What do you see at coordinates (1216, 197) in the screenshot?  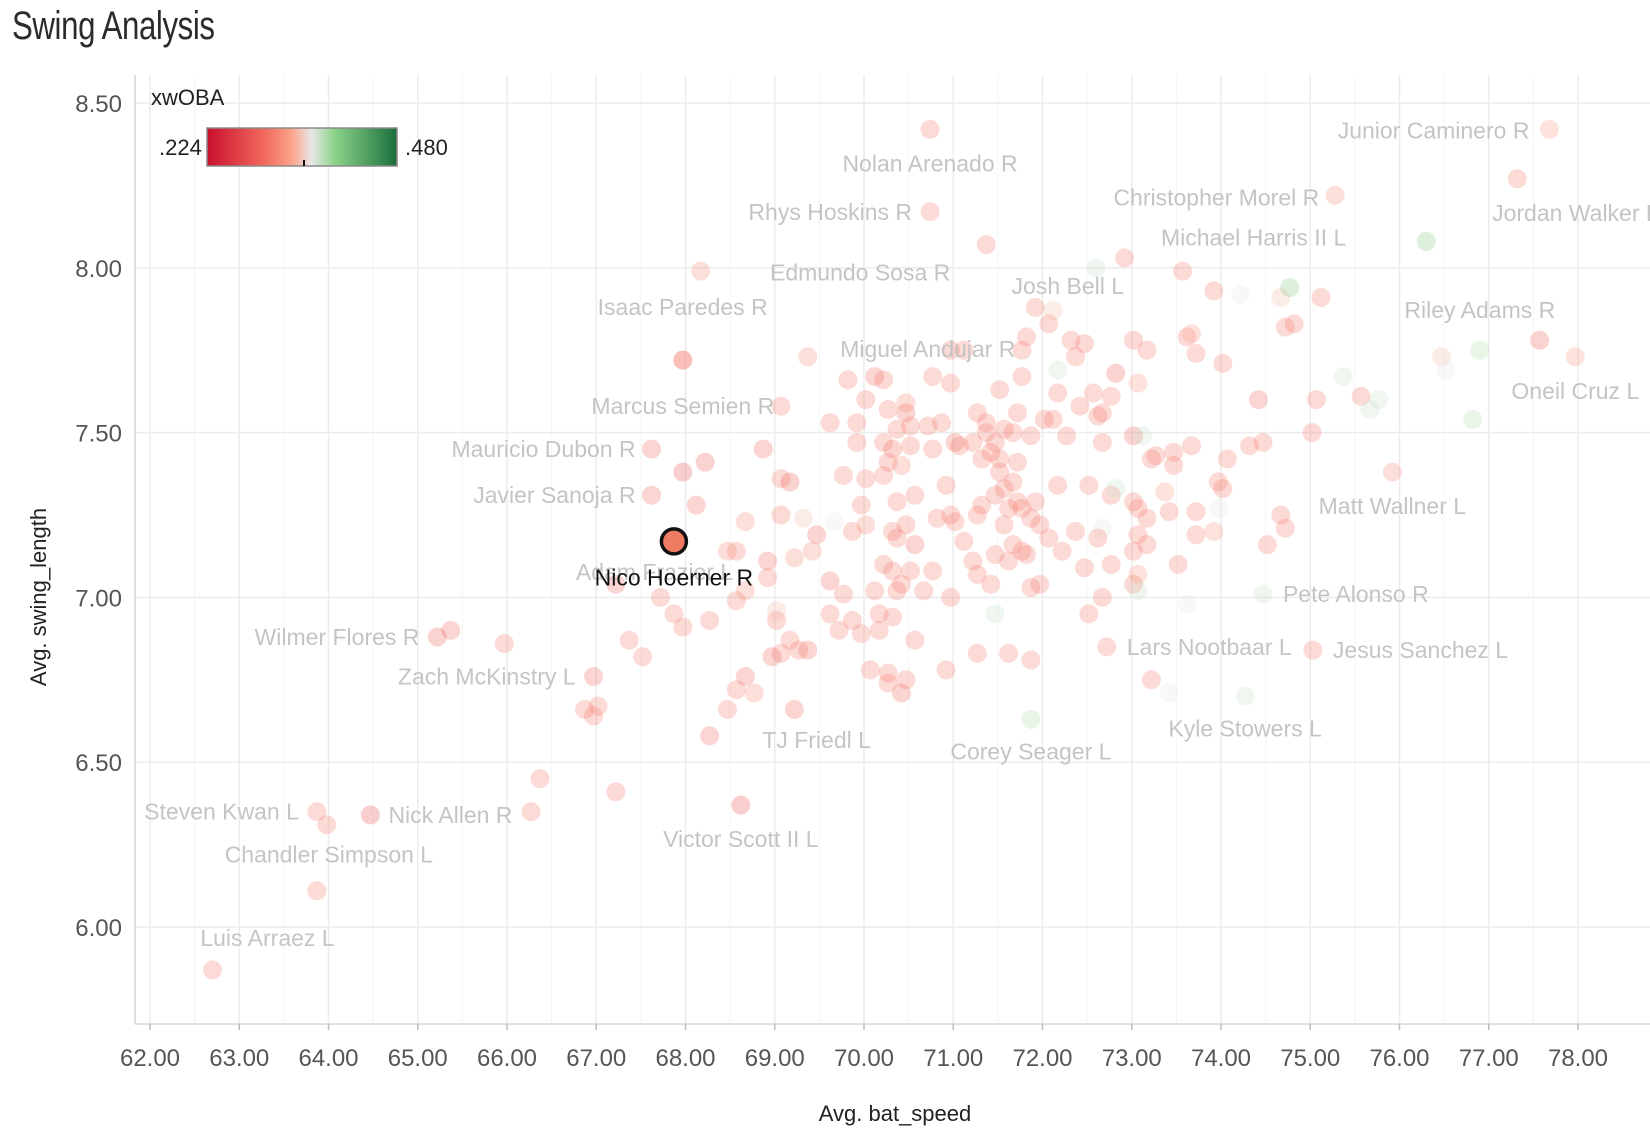 I see `point-label: Christopher Morel R` at bounding box center [1216, 197].